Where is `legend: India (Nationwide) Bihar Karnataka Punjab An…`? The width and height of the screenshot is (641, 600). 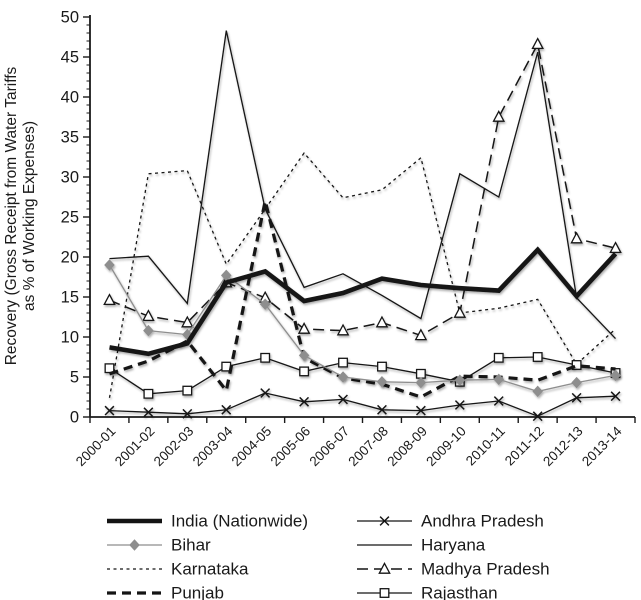 legend: India (Nationwide) Bihar Karnataka Punjab An… is located at coordinates (328, 556).